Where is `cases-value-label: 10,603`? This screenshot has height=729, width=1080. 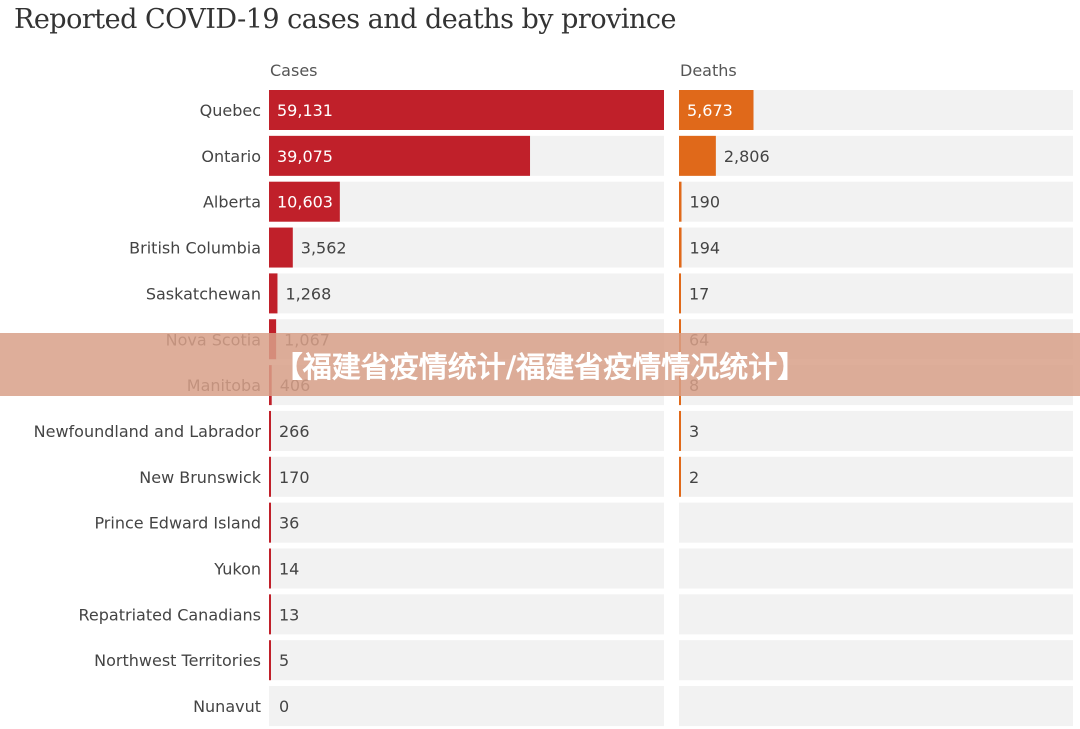
cases-value-label: 10,603 is located at coordinates (305, 202).